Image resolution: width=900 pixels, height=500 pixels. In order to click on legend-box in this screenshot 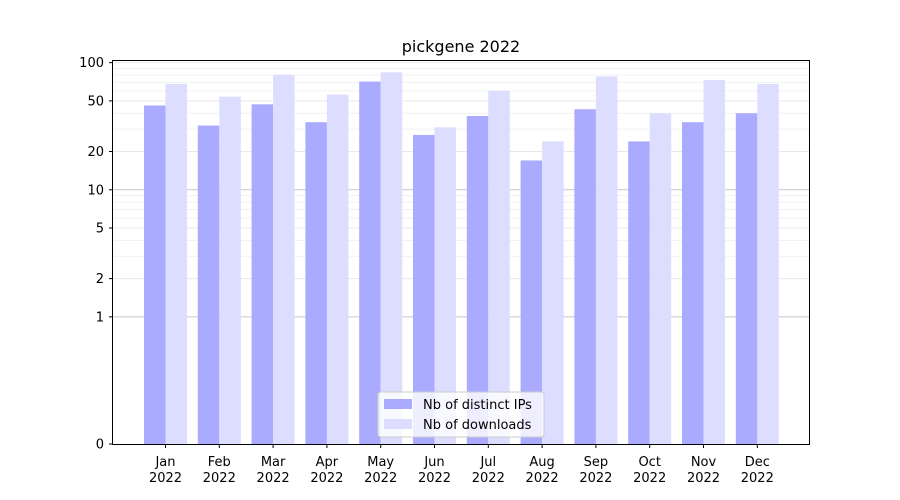, I will do `click(461, 414)`.